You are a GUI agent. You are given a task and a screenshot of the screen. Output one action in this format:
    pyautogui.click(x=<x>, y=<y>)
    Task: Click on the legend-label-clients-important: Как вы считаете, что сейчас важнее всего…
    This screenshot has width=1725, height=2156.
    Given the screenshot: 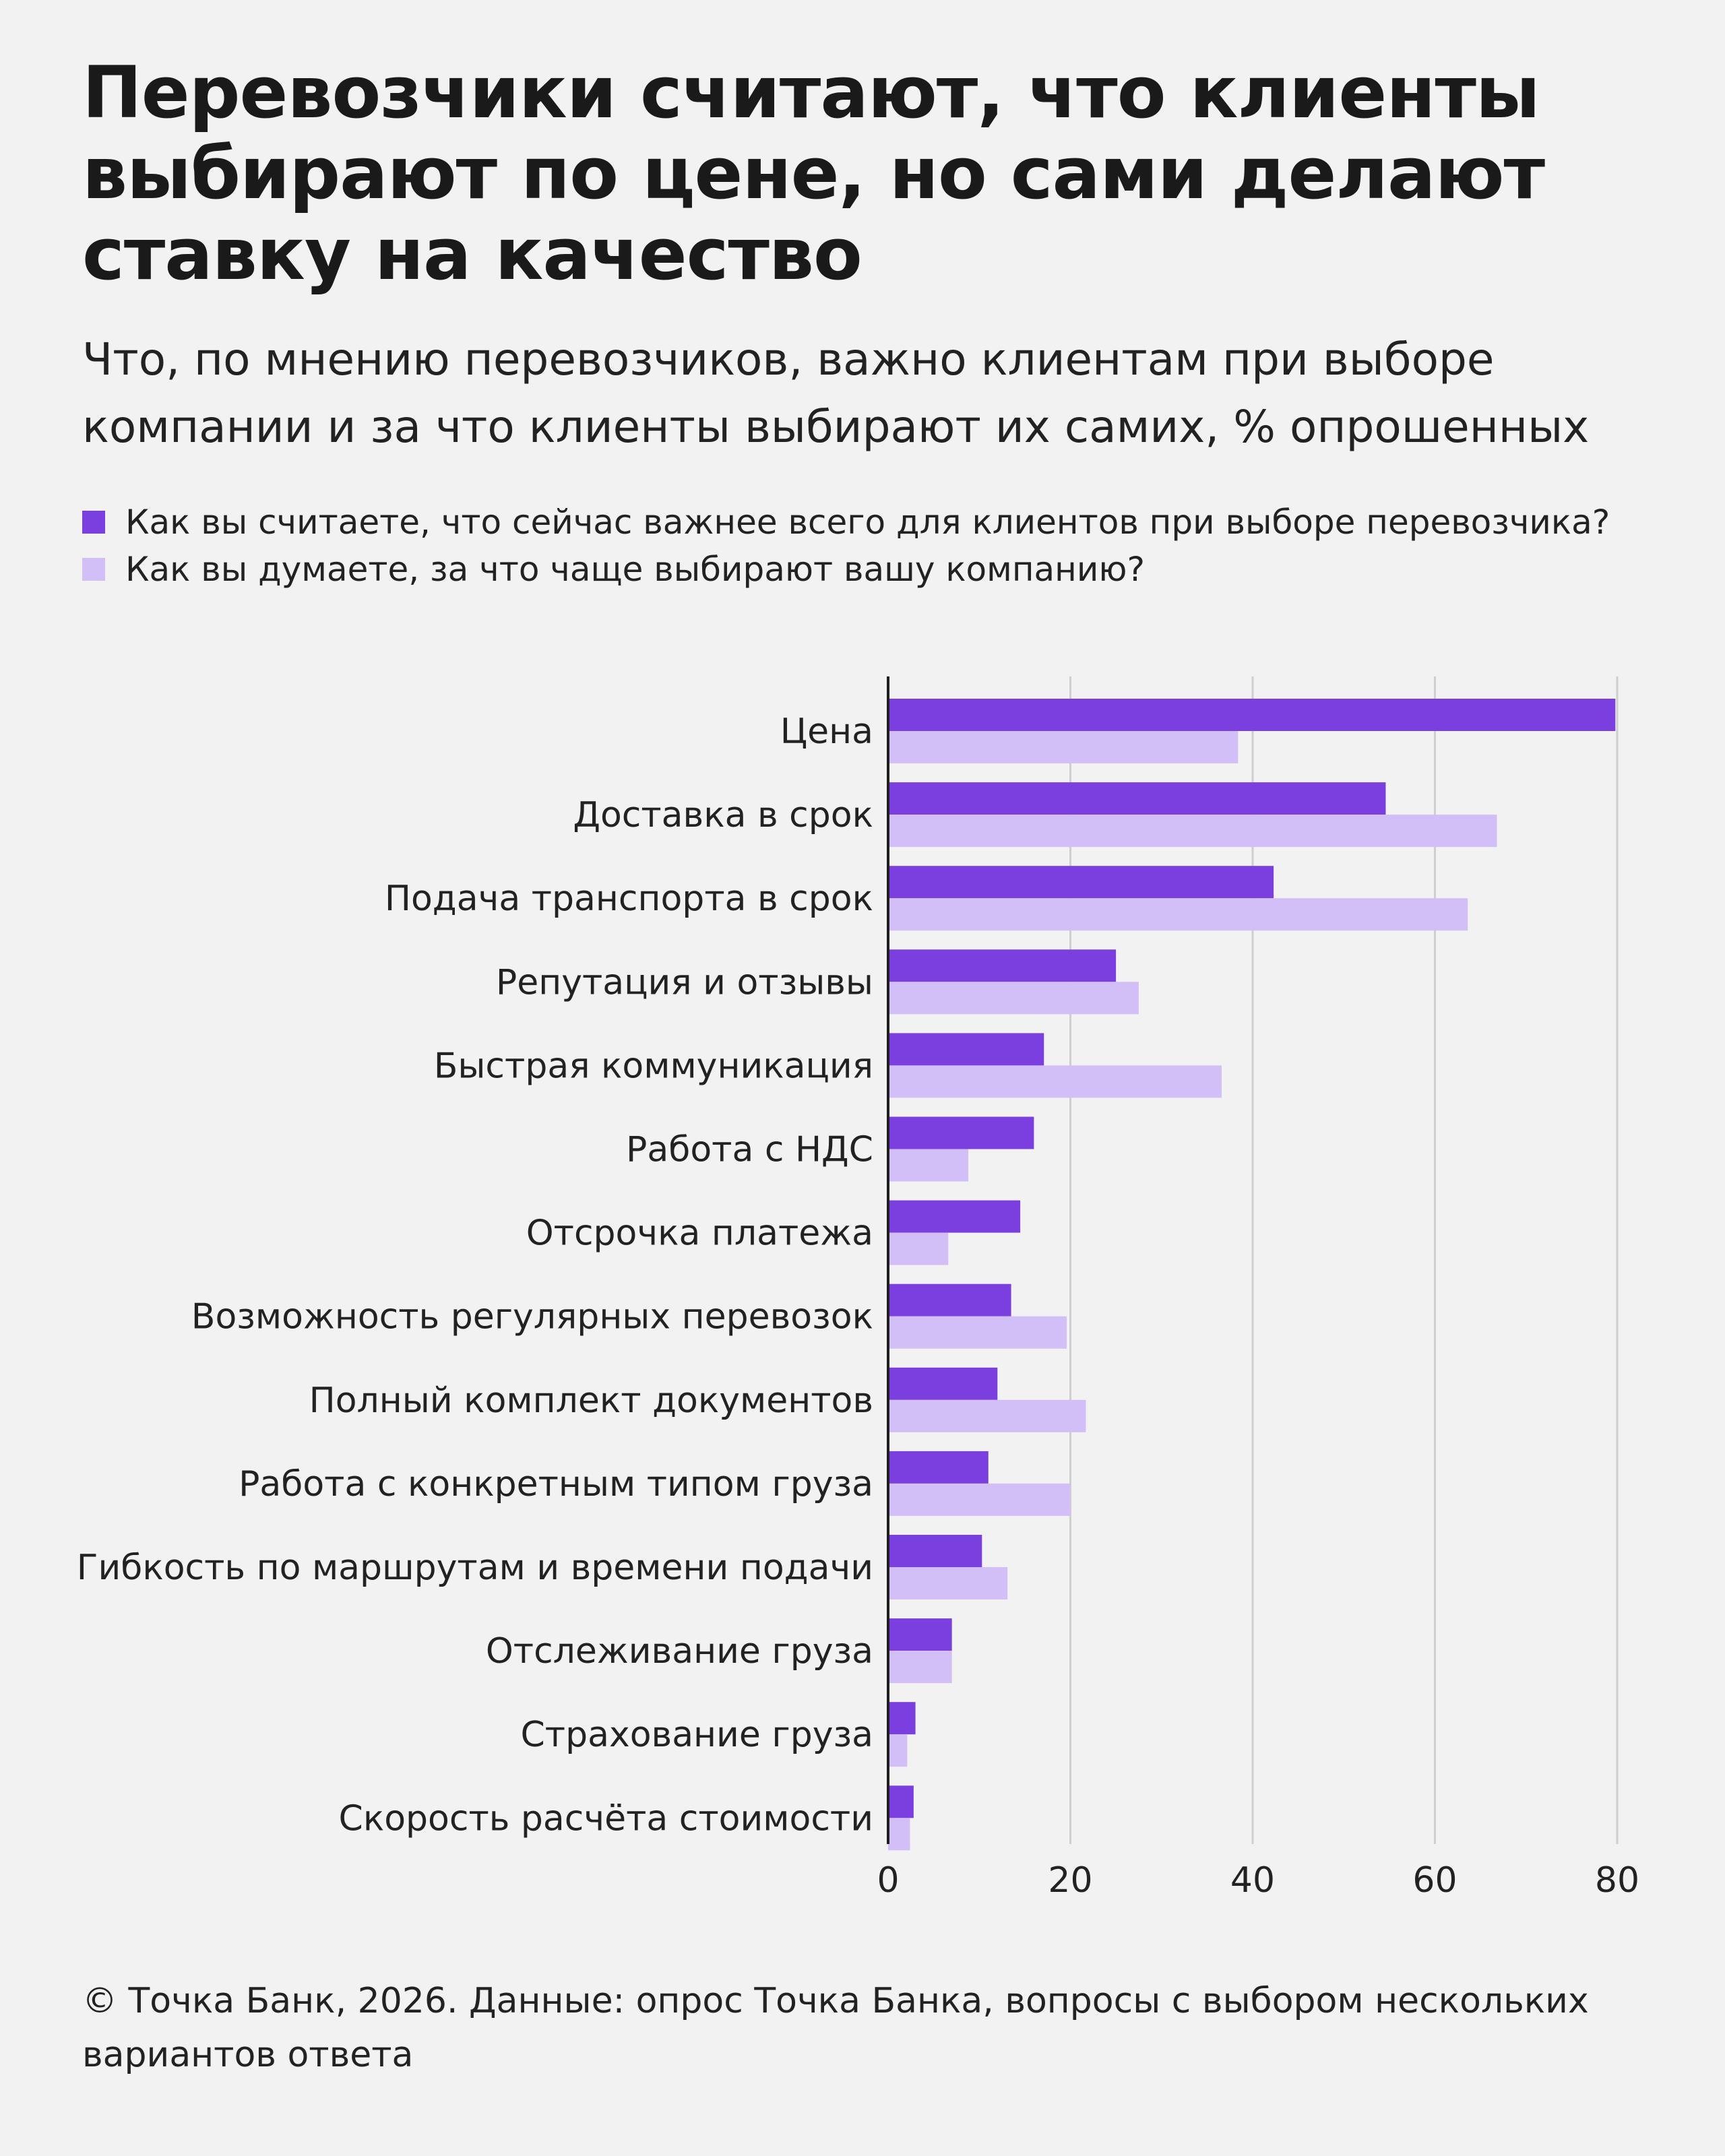 What is the action you would take?
    pyautogui.click(x=867, y=522)
    